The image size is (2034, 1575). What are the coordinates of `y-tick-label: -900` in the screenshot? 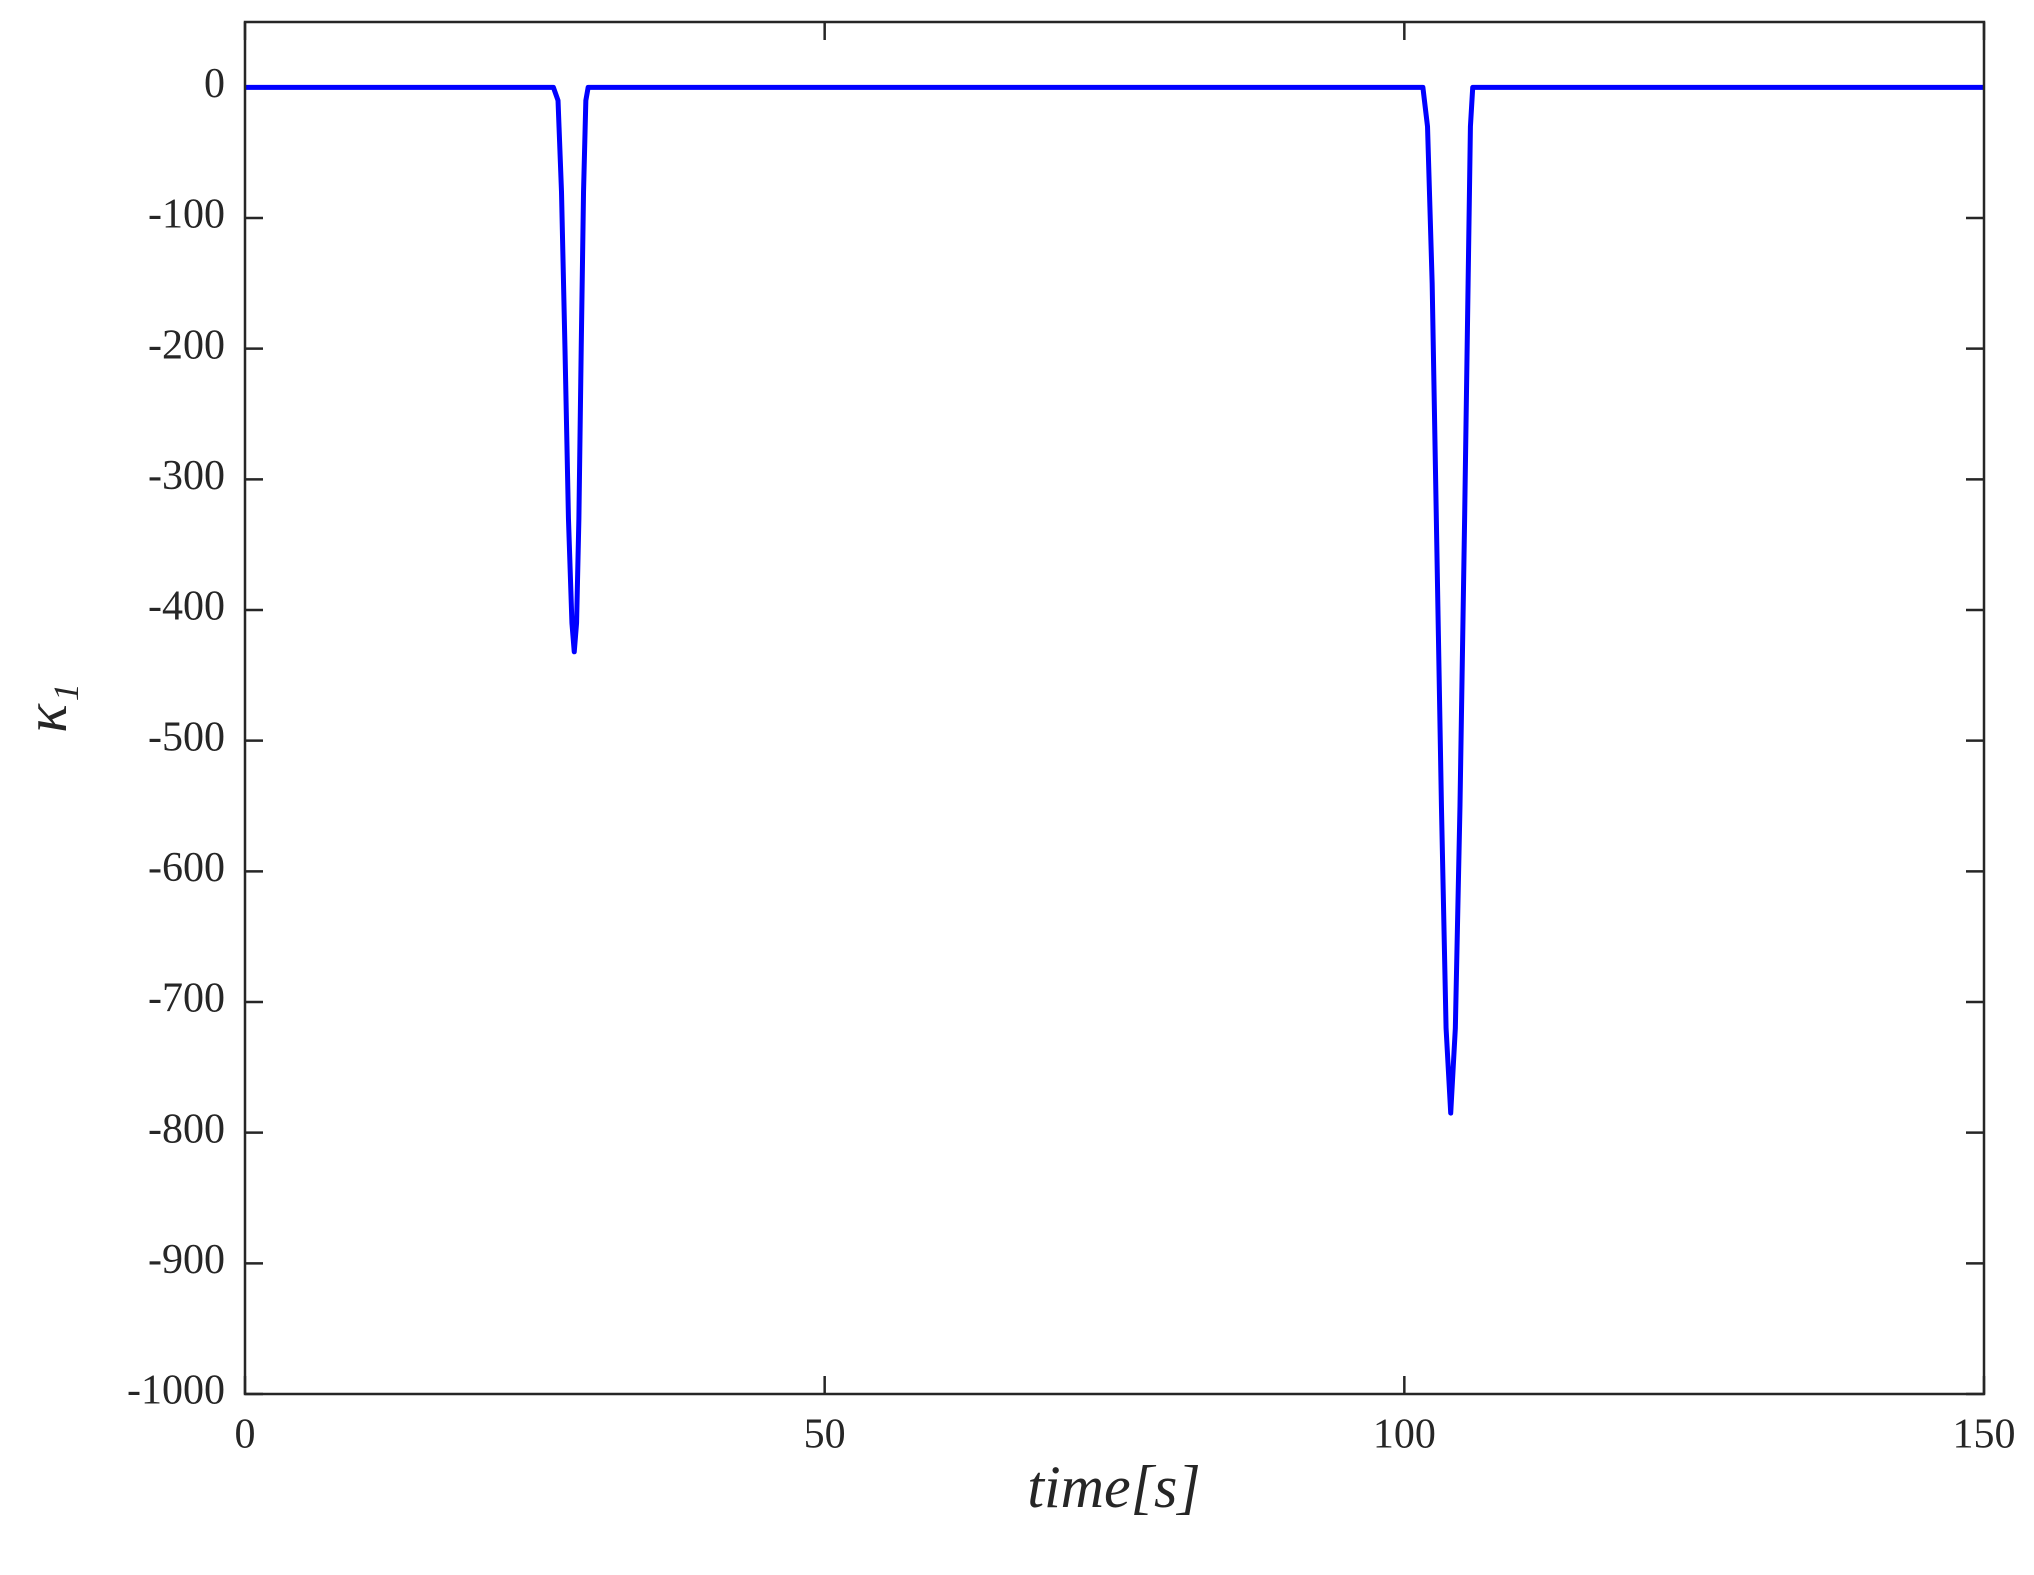 It's located at (186, 1260).